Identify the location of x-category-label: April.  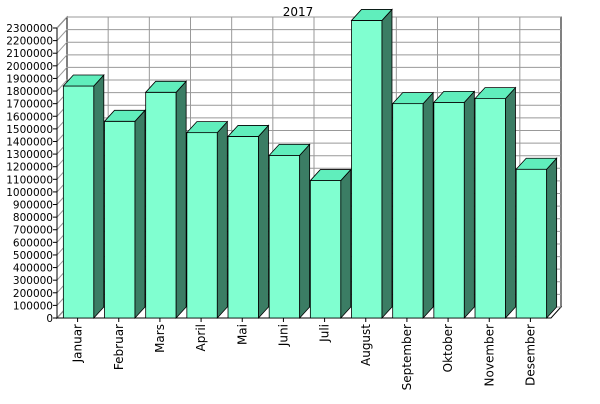
(201, 337).